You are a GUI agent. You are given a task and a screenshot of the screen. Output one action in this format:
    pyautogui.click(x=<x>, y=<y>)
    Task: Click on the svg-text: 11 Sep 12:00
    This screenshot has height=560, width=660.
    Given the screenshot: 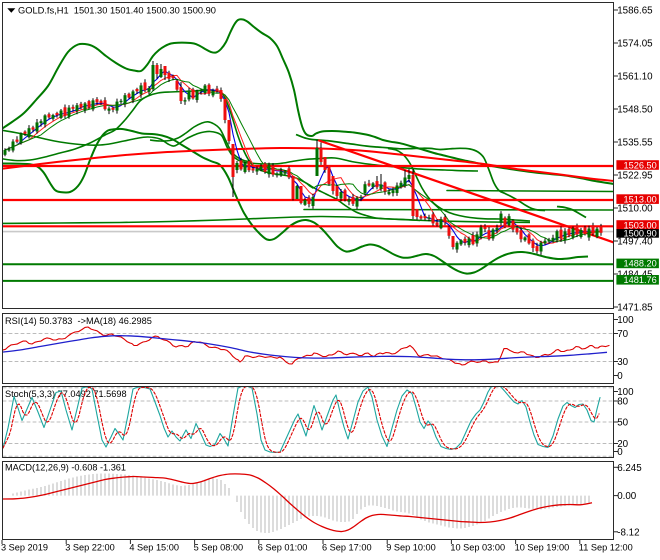 What is the action you would take?
    pyautogui.click(x=606, y=548)
    